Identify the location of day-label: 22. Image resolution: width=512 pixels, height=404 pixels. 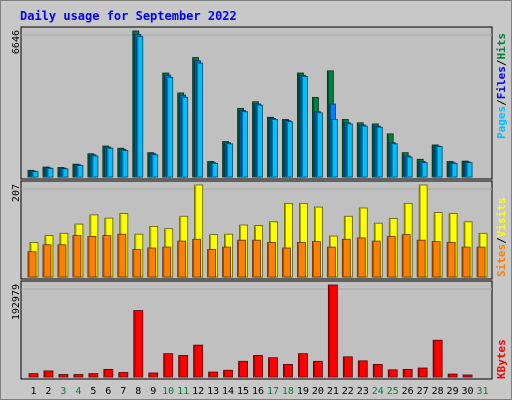
(348, 391).